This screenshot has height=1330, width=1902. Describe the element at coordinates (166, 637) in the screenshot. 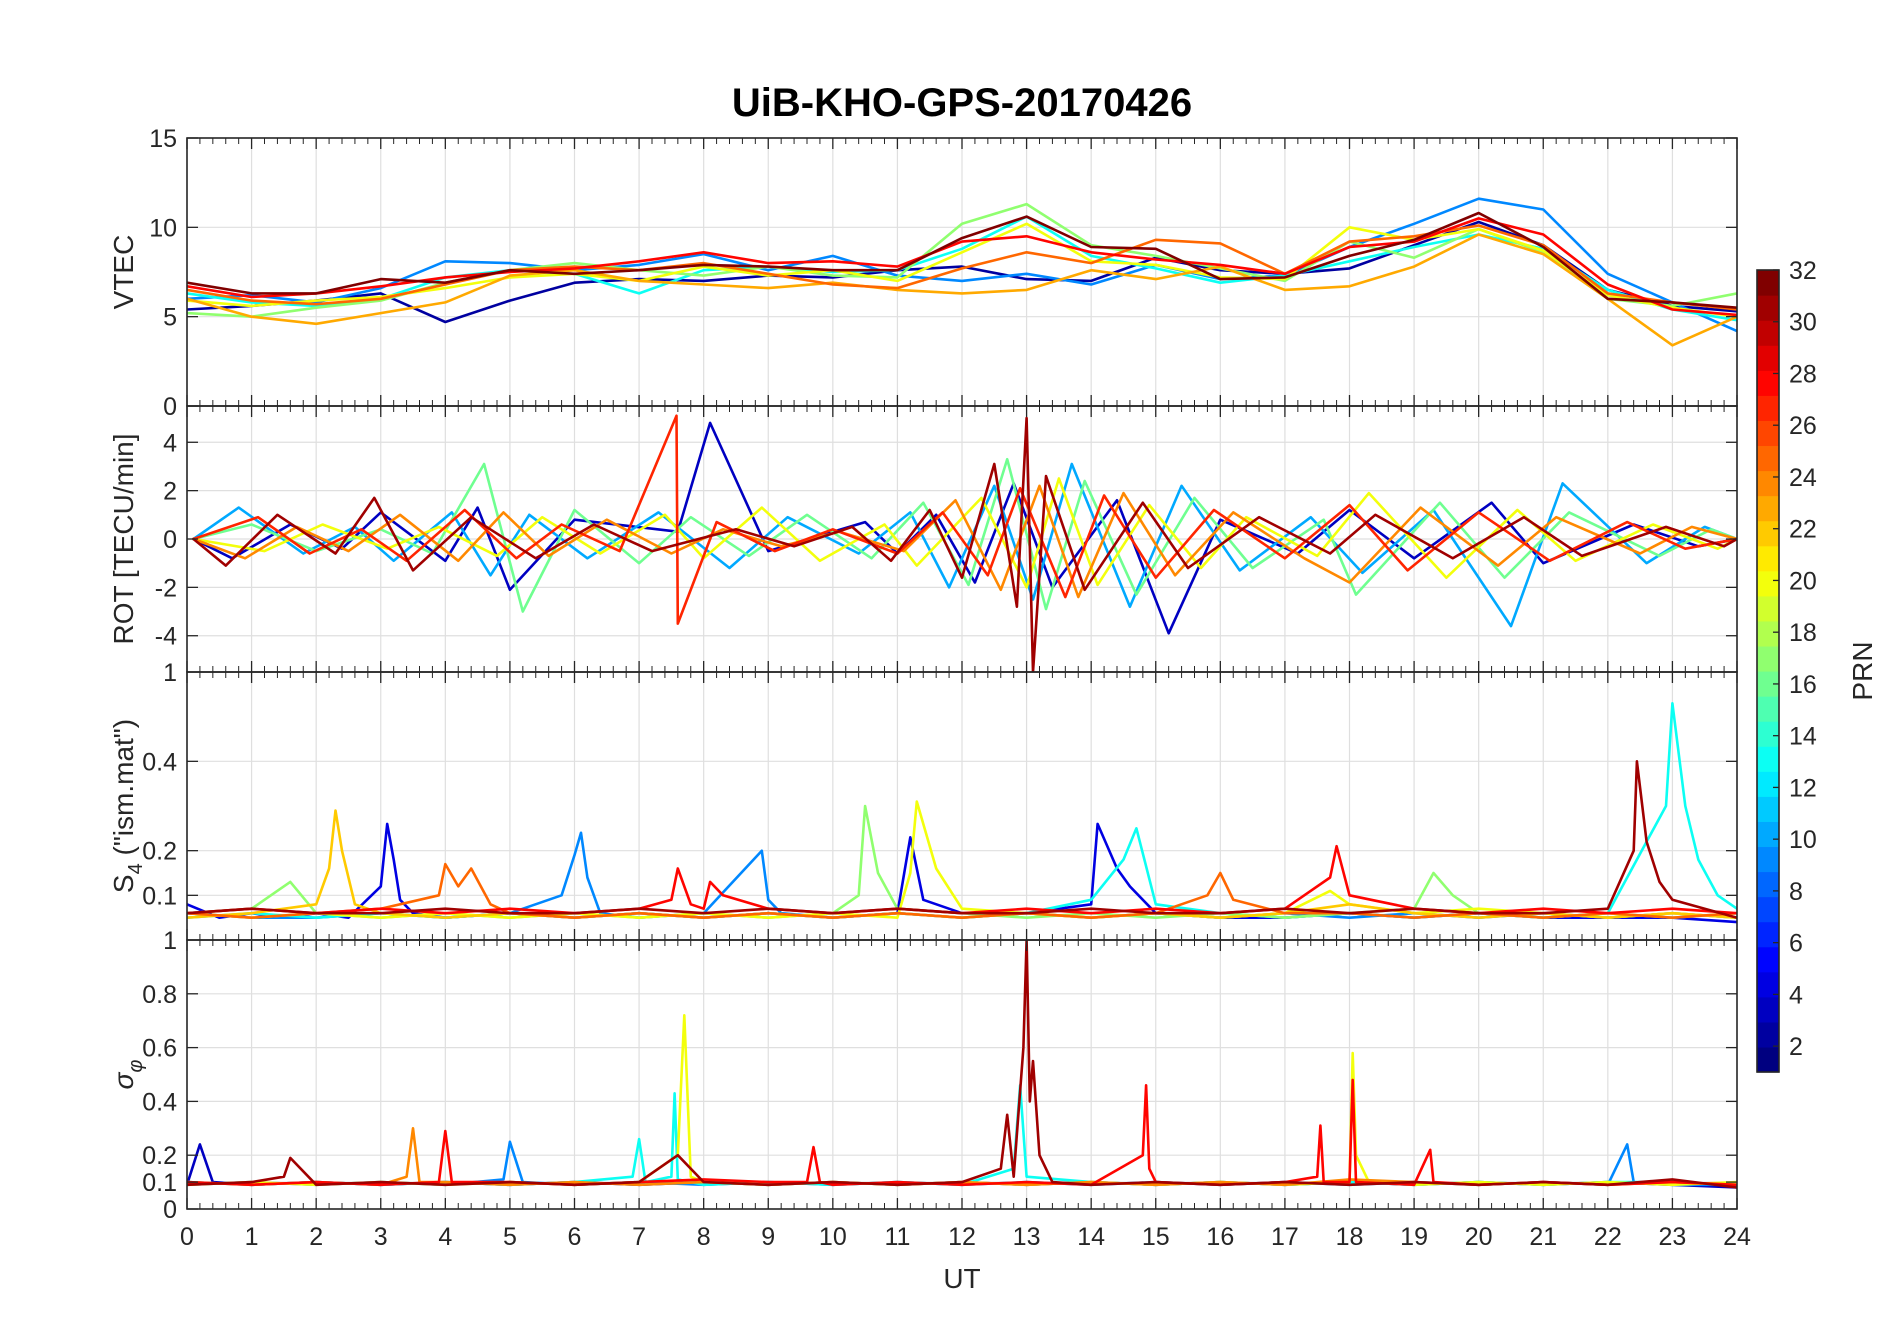

I see `y-tick-label: -4` at that location.